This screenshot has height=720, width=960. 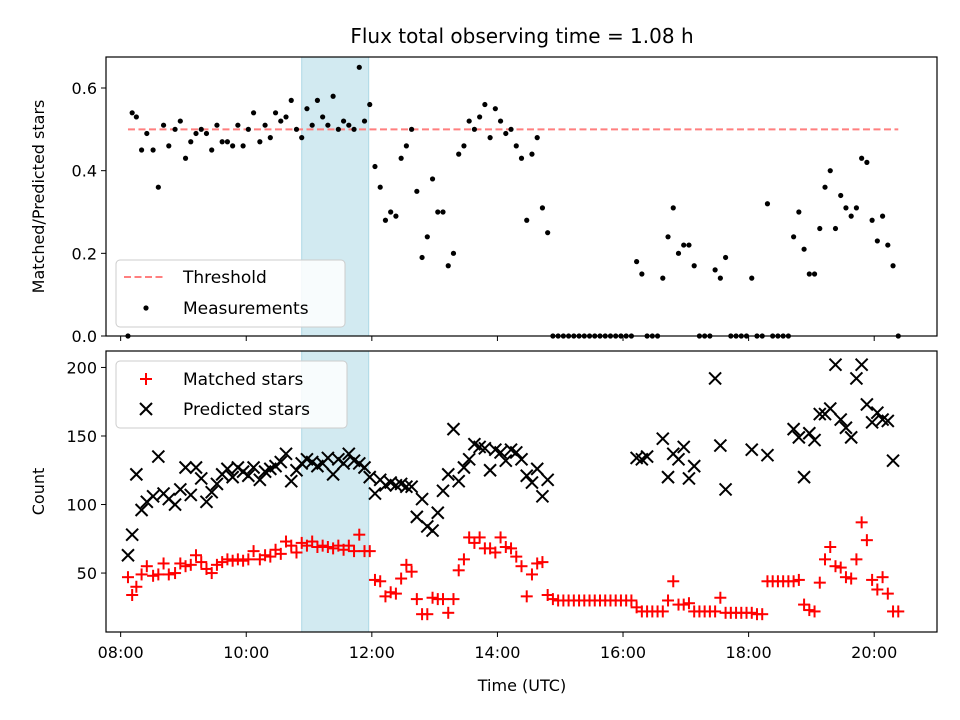 What do you see at coordinates (749, 652) in the screenshot?
I see `x-tick-label: 18:00` at bounding box center [749, 652].